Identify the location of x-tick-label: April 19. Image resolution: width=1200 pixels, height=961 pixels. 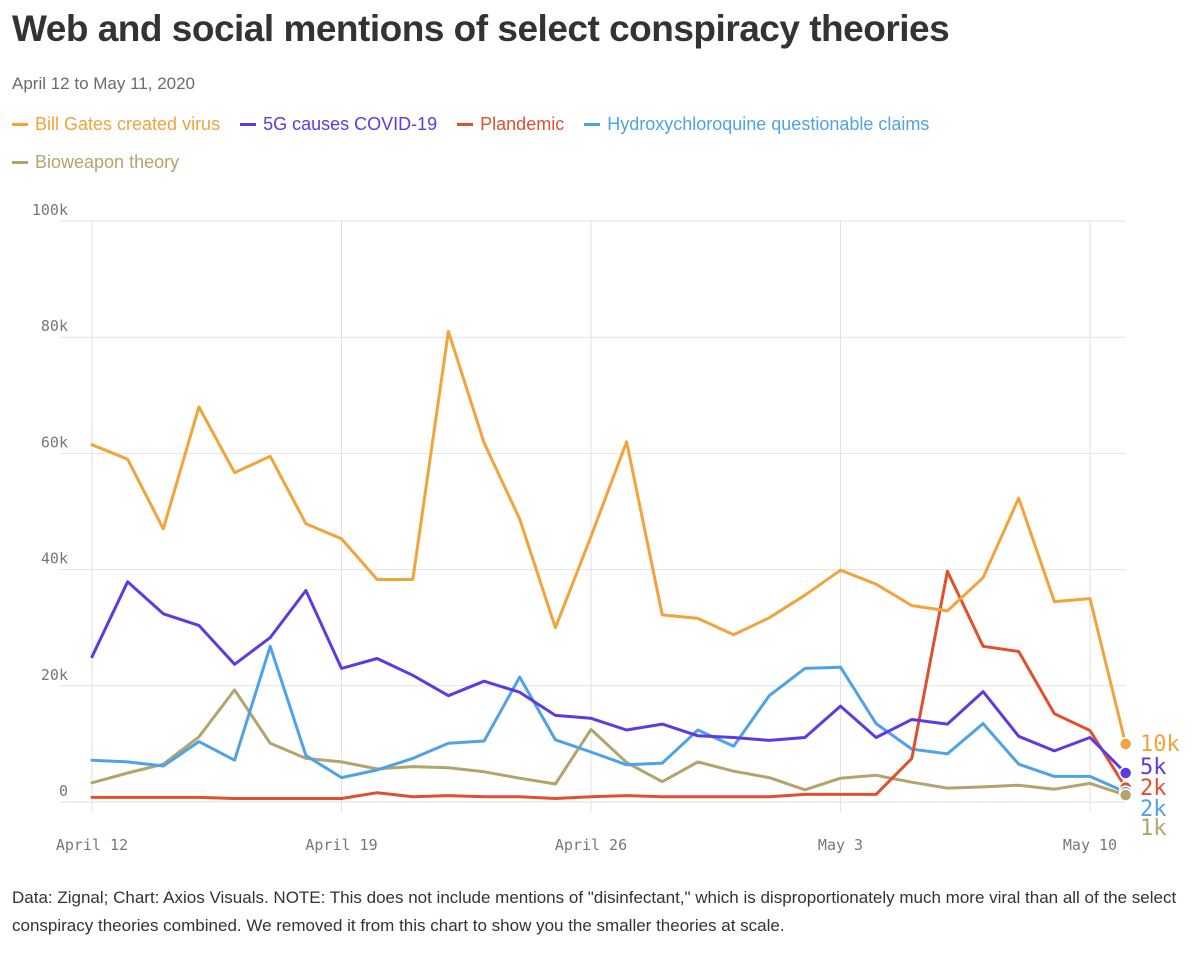
(341, 845).